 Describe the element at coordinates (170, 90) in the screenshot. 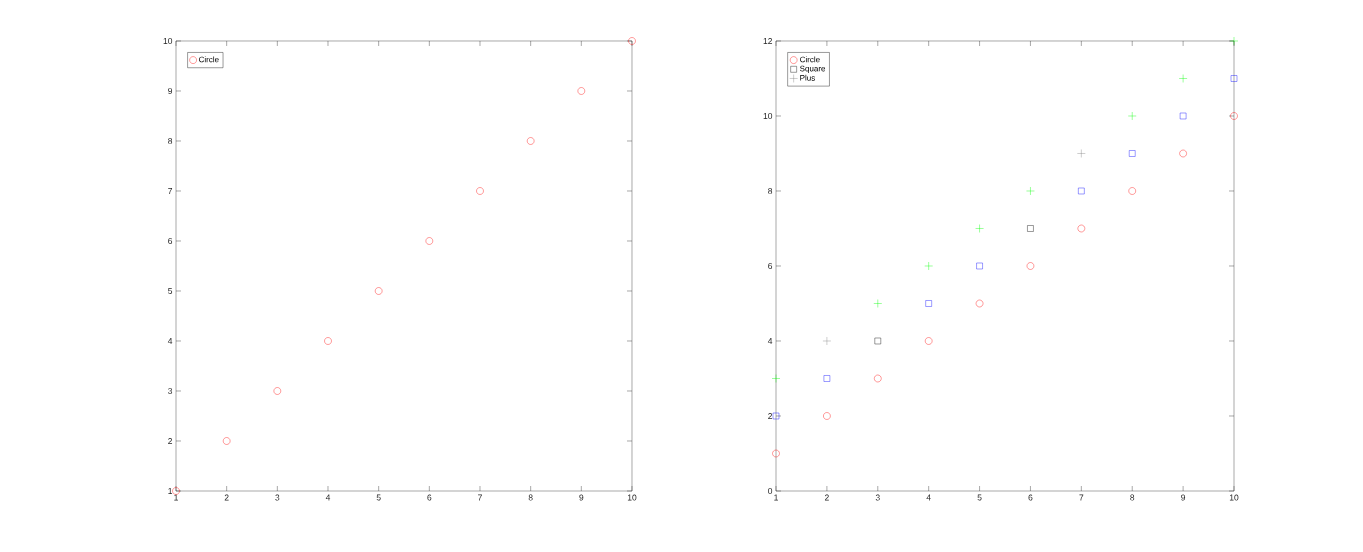

I see `y-tick-label: 9` at that location.